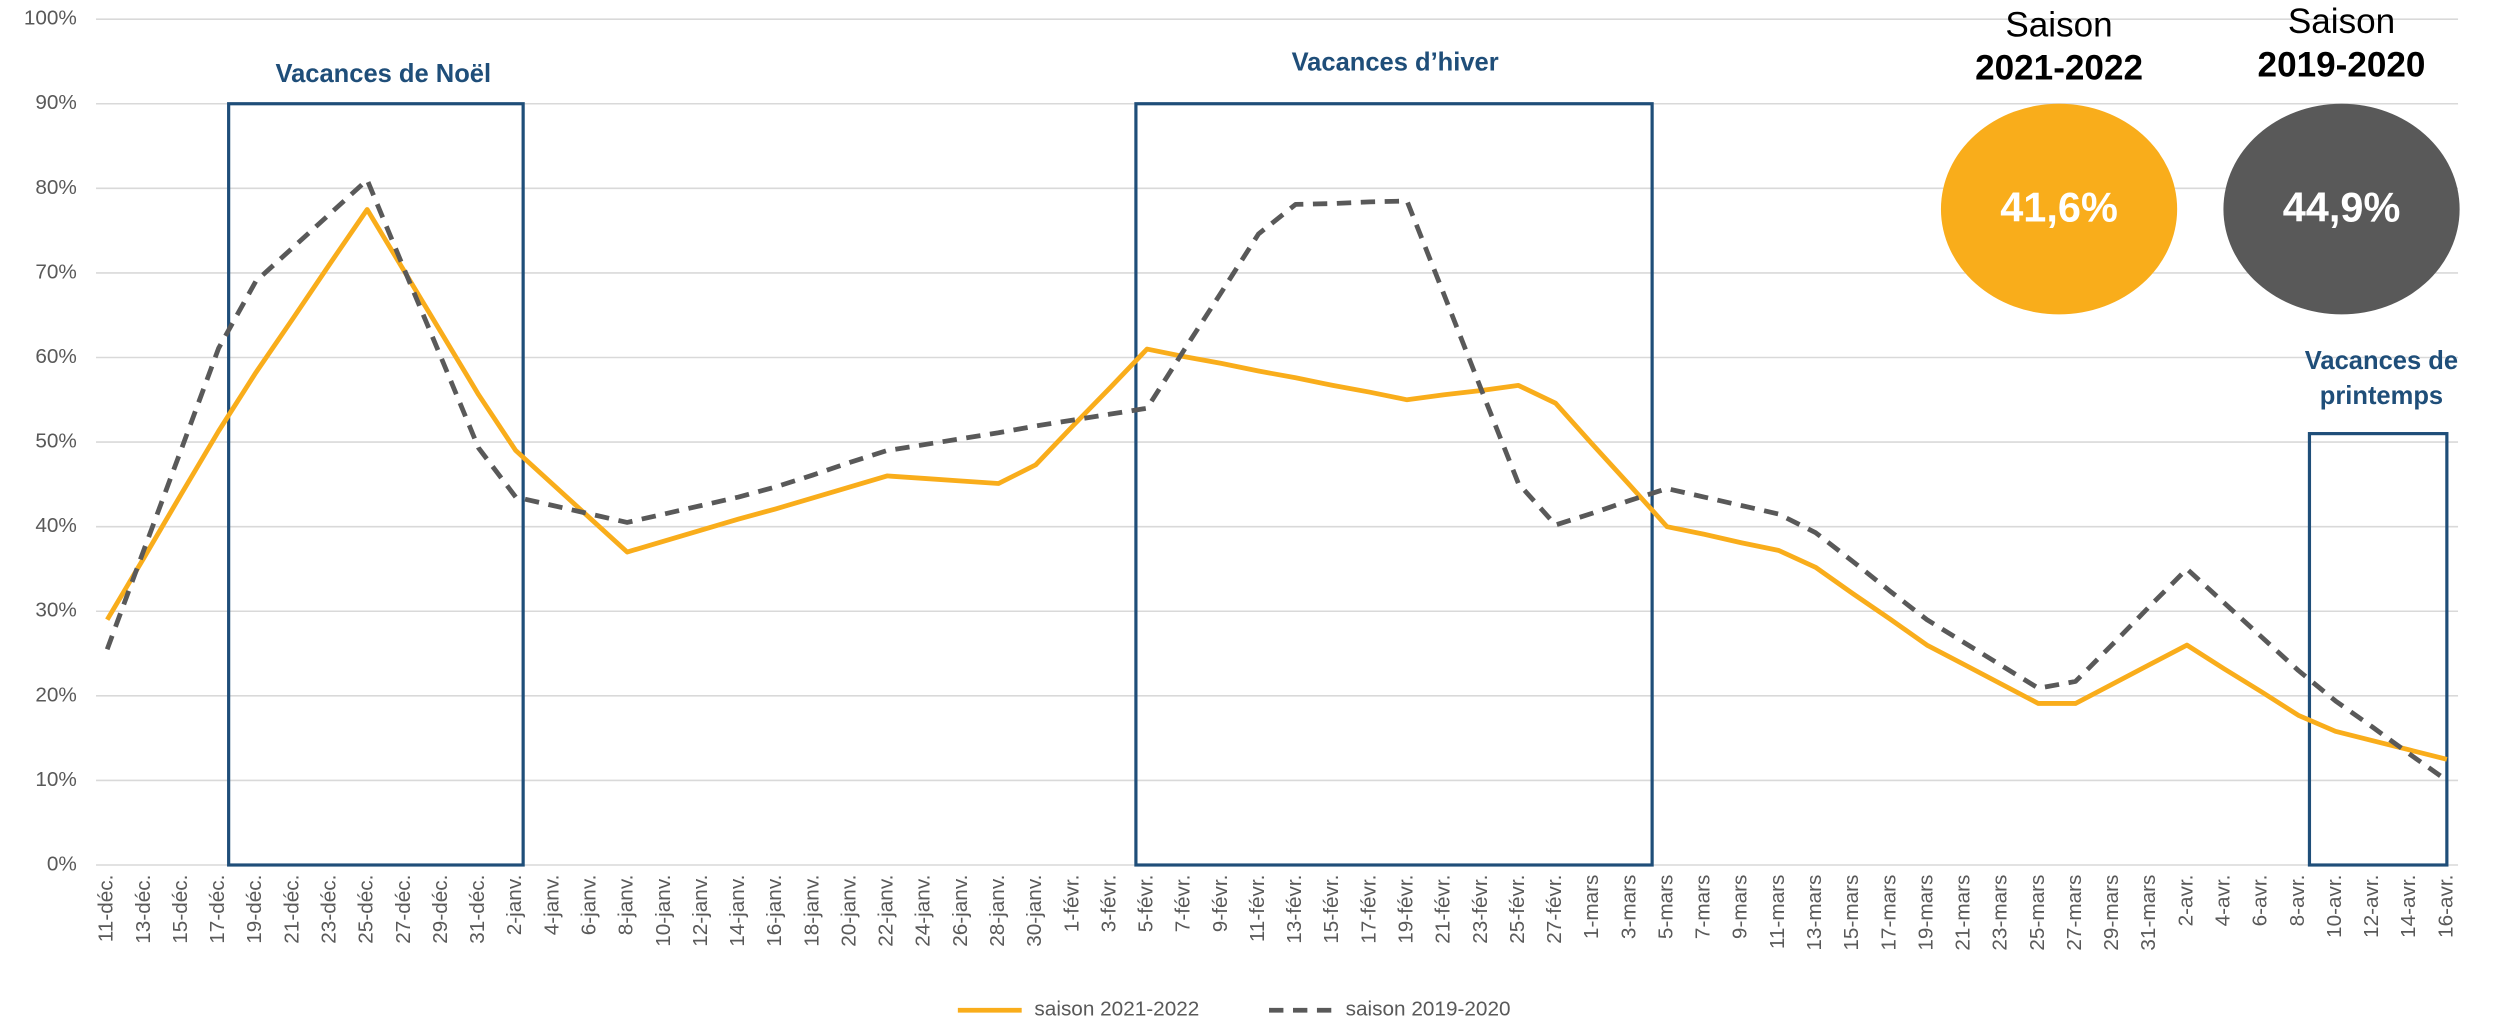 The height and width of the screenshot is (1023, 2503). I want to click on x-tick-label: 27-mars, so click(2074, 913).